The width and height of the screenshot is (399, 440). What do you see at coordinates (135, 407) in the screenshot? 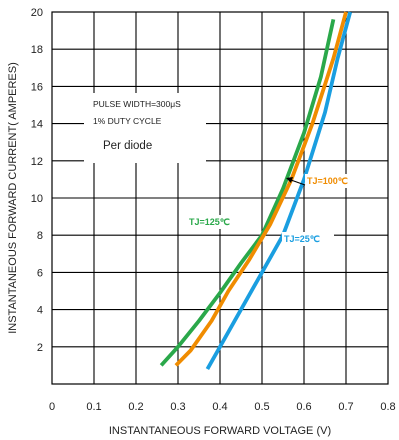
I see `x-tick-label: 0.2` at bounding box center [135, 407].